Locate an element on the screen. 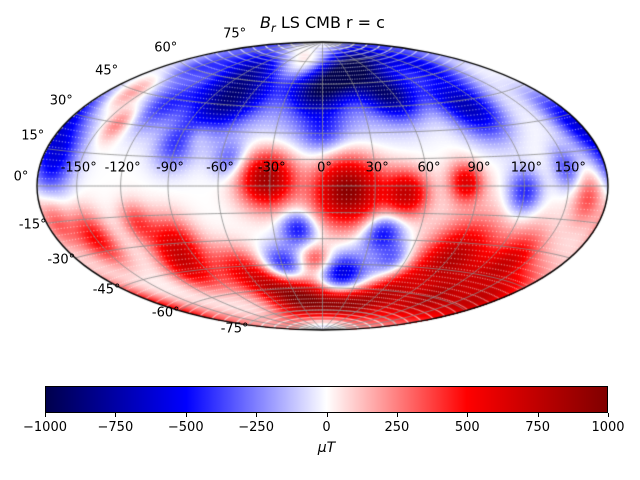 Image resolution: width=640 pixels, height=480 pixels. colorbar-tick-label: 750 is located at coordinates (538, 427).